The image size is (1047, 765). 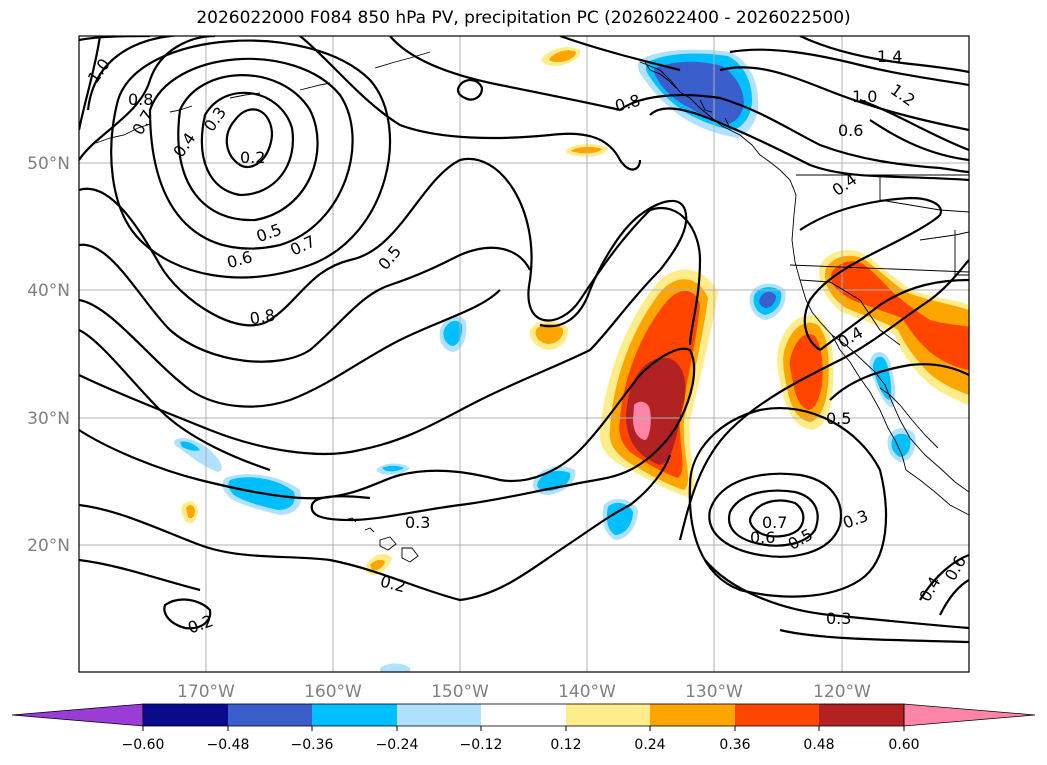 I want to click on colorbar-tick-label: −0.48, so click(x=228, y=745).